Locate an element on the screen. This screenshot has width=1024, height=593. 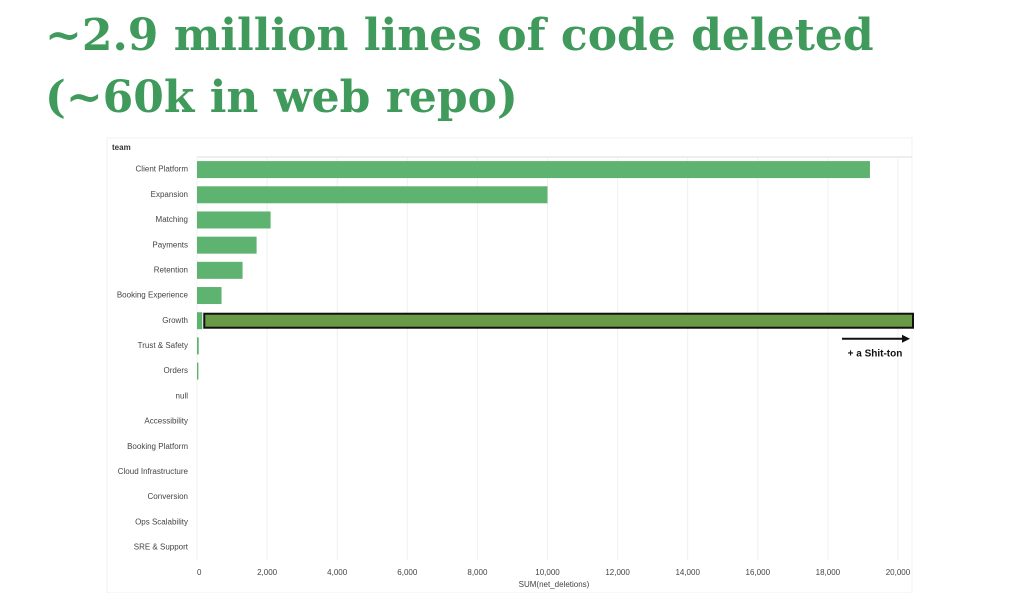
y-tick-label: Booking Platform is located at coordinates (157, 446).